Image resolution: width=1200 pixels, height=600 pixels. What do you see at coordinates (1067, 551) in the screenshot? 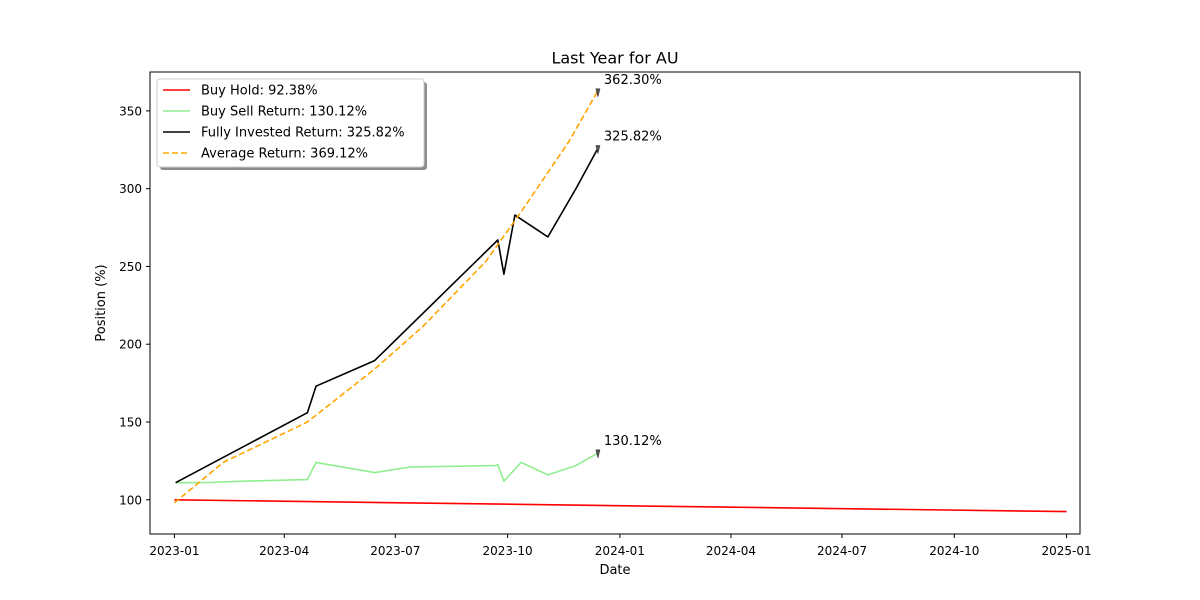
I see `x-tick-label: 2025-01` at bounding box center [1067, 551].